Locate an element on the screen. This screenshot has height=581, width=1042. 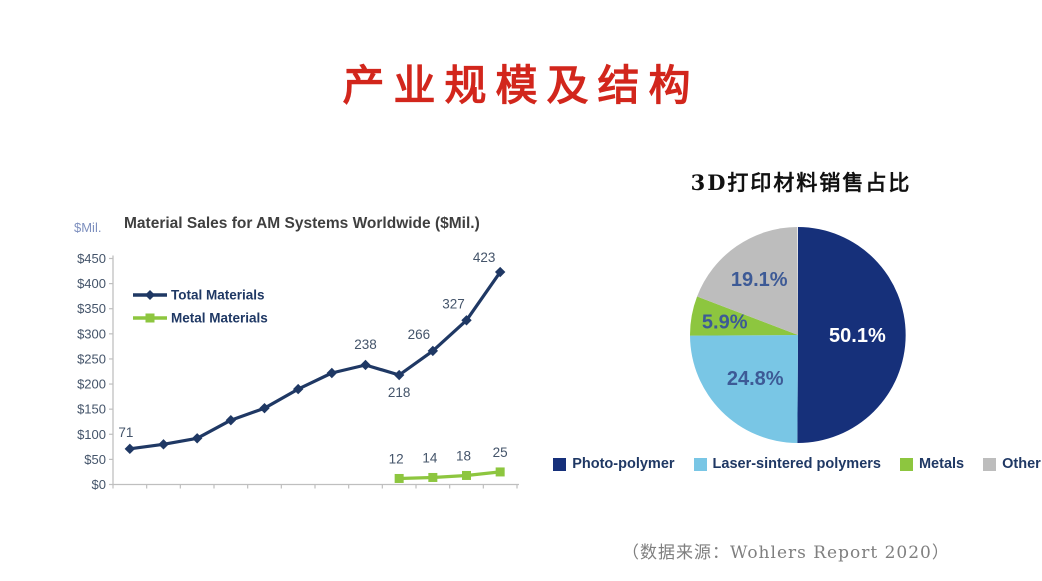
legend-label: Other is located at coordinates (1021, 464).